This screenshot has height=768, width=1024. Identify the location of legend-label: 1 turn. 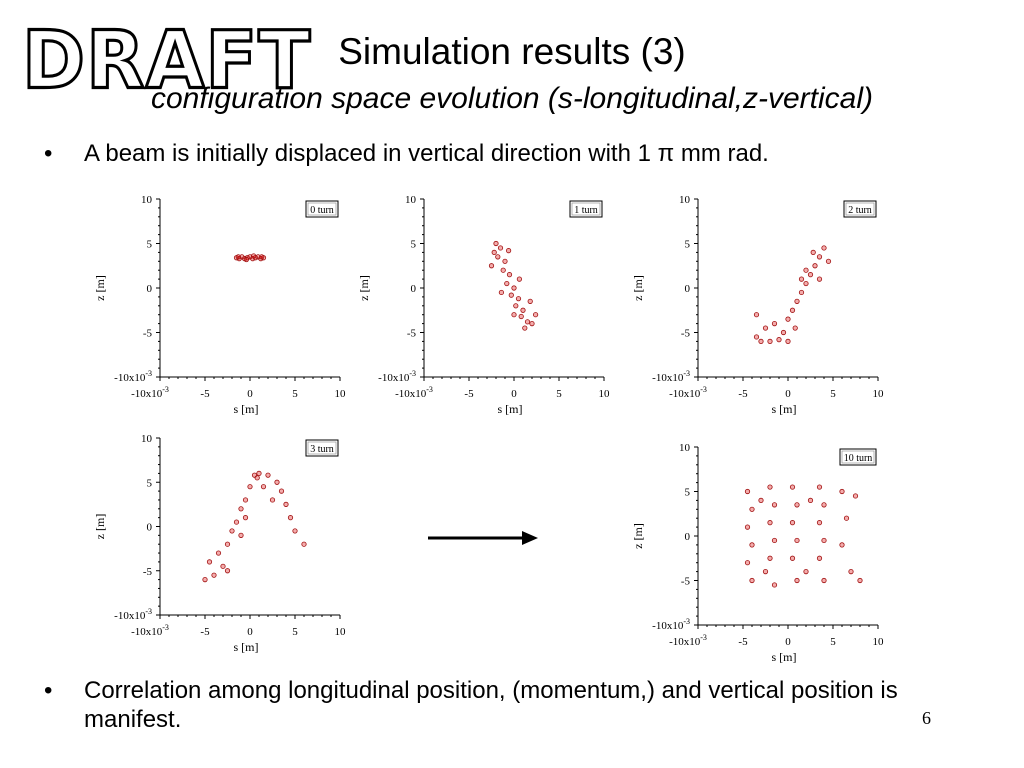
(586, 210).